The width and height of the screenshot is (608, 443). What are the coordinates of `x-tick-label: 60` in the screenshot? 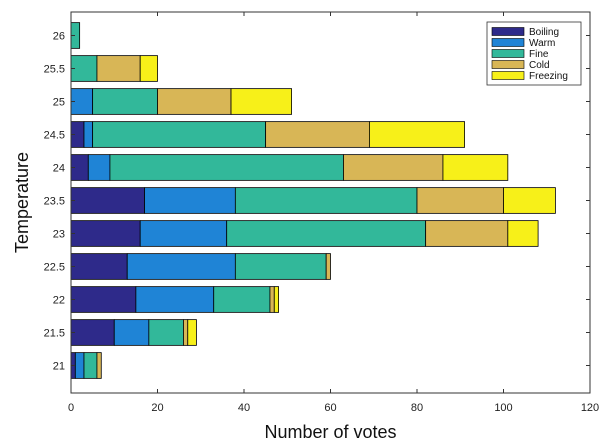 It's located at (330, 408).